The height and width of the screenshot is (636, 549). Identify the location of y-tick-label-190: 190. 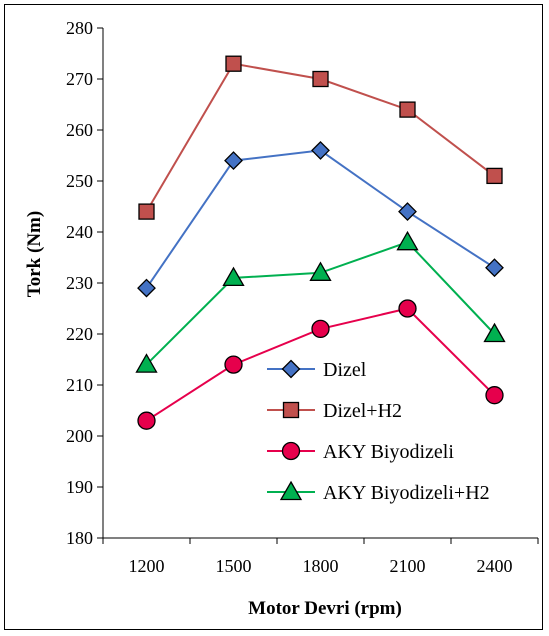
(79, 487).